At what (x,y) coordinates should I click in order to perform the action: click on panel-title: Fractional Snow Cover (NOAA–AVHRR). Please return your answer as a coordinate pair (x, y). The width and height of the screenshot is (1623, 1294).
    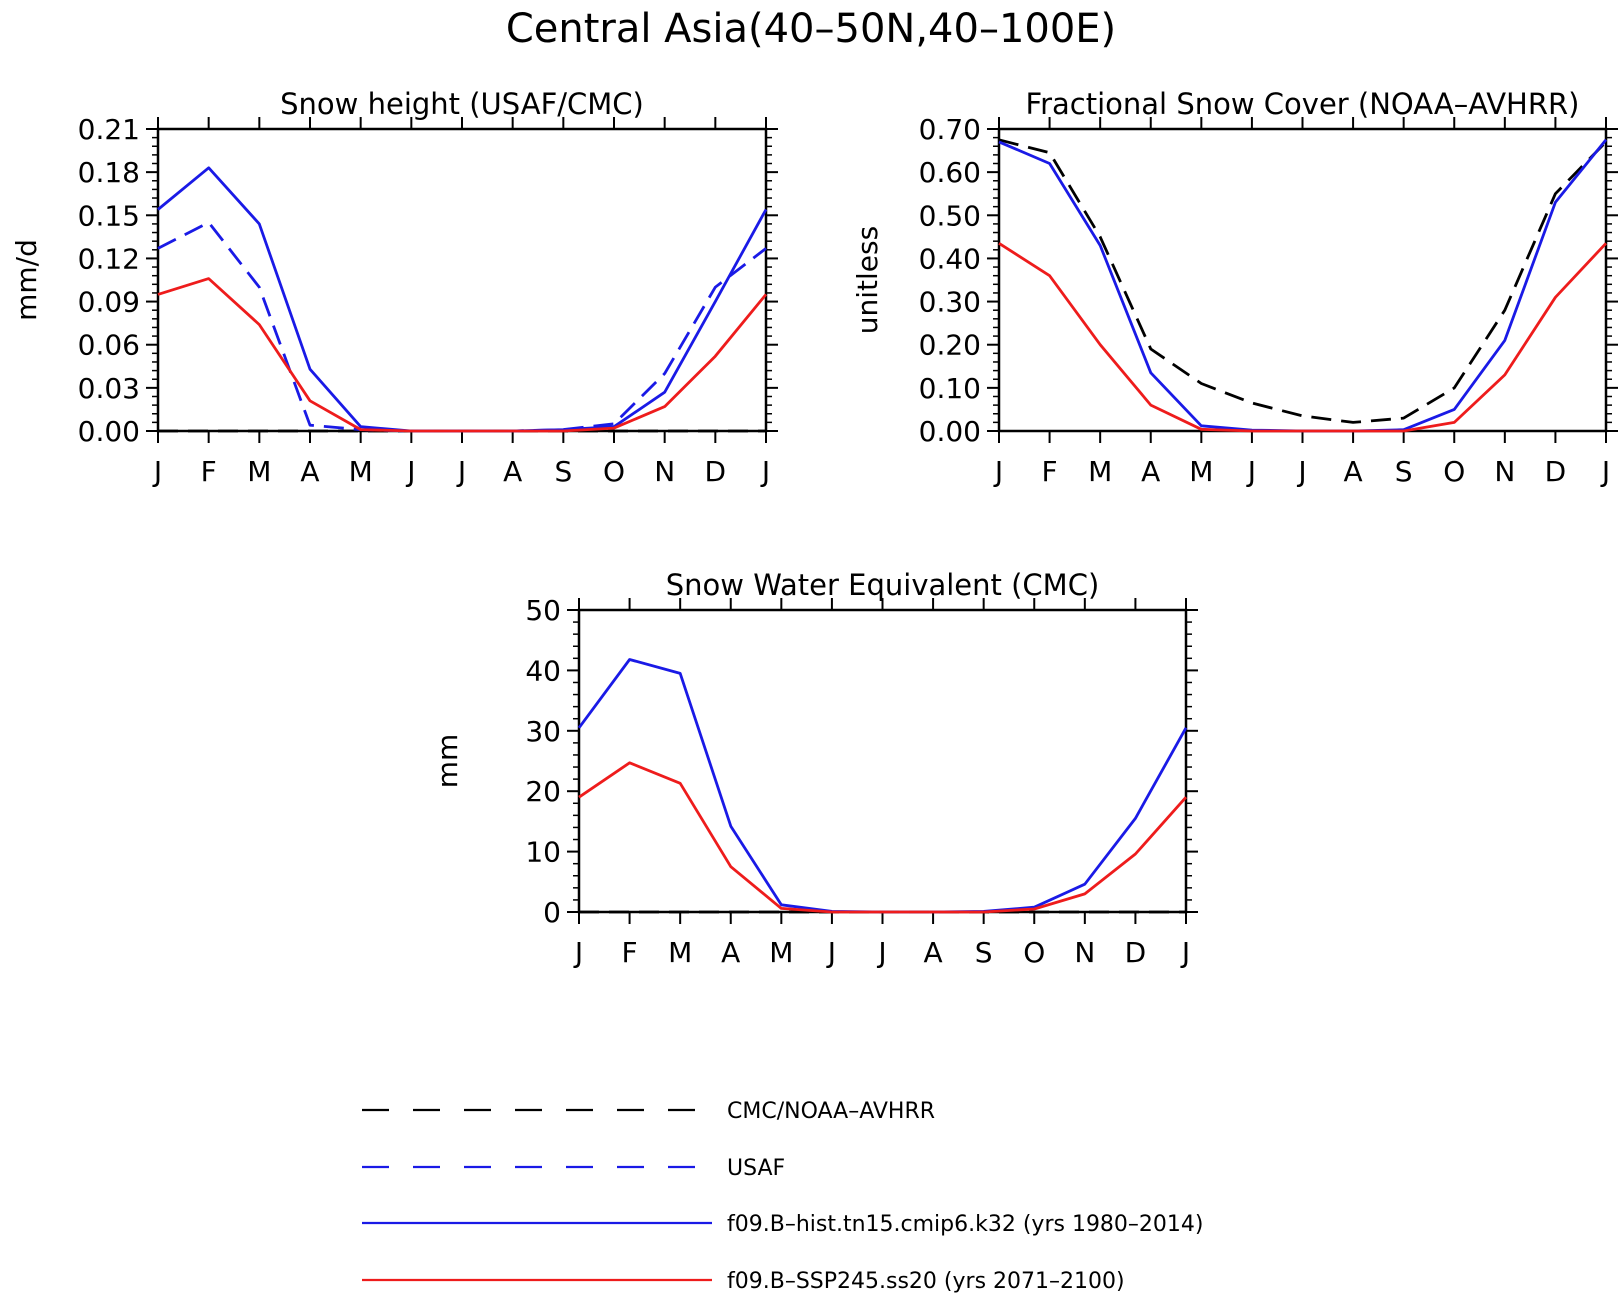
    Looking at the image, I should click on (1303, 104).